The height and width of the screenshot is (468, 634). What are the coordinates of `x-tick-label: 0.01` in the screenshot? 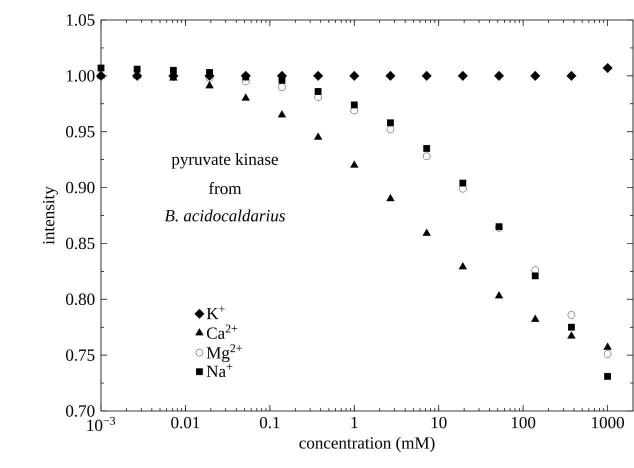 It's located at (185, 422).